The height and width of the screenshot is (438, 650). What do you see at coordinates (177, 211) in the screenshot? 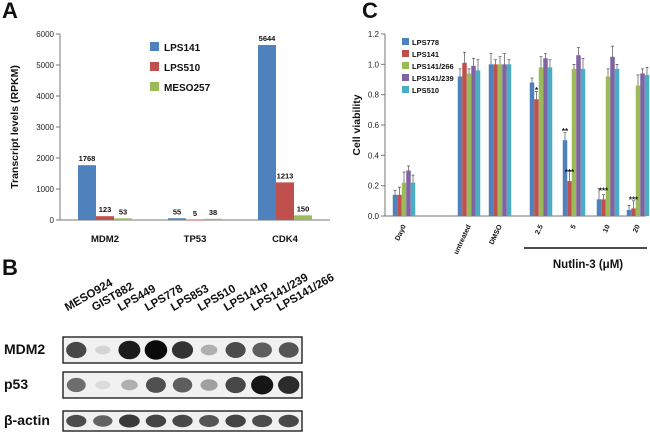
I see `data-label-a: 55` at bounding box center [177, 211].